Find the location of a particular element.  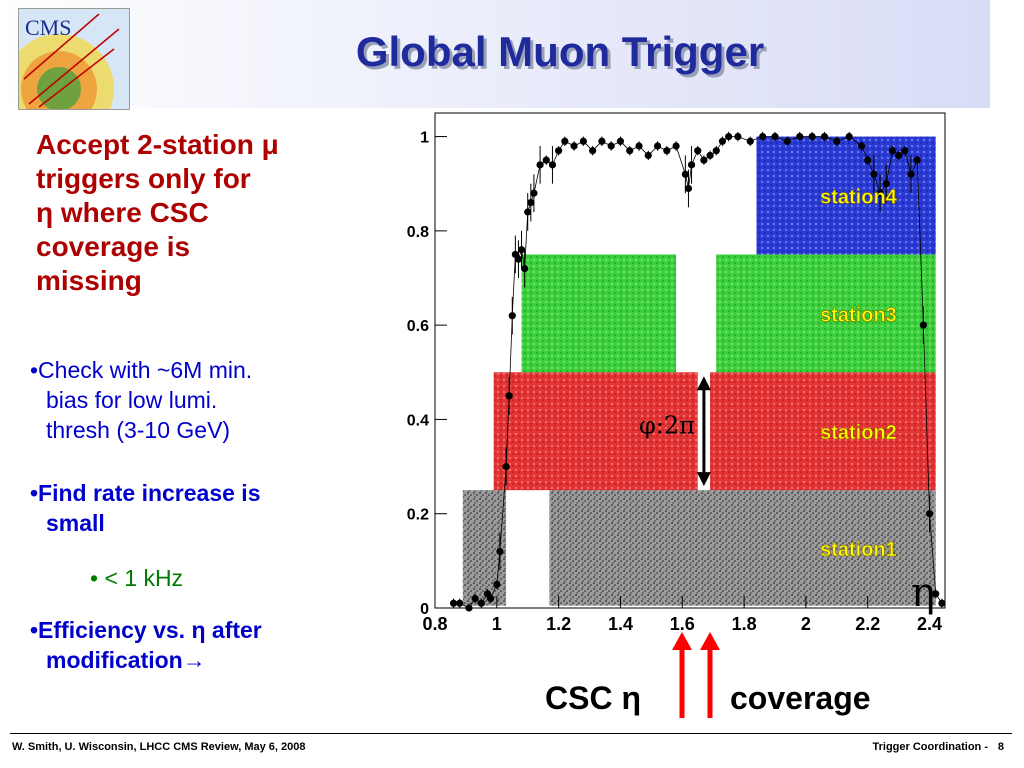

y-tick-label: 0 is located at coordinates (424, 609).